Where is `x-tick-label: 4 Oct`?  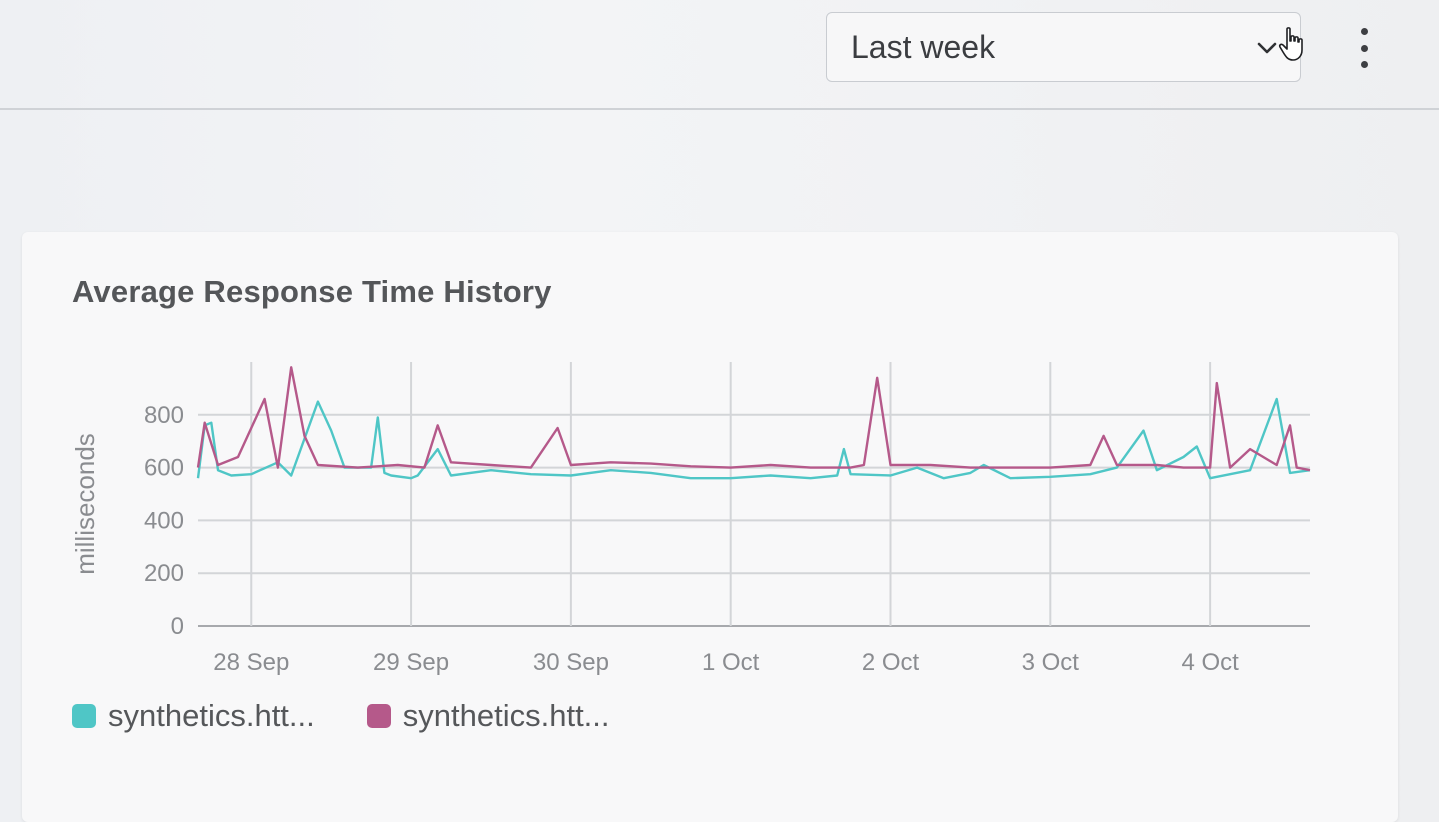
x-tick-label: 4 Oct is located at coordinates (1210, 662).